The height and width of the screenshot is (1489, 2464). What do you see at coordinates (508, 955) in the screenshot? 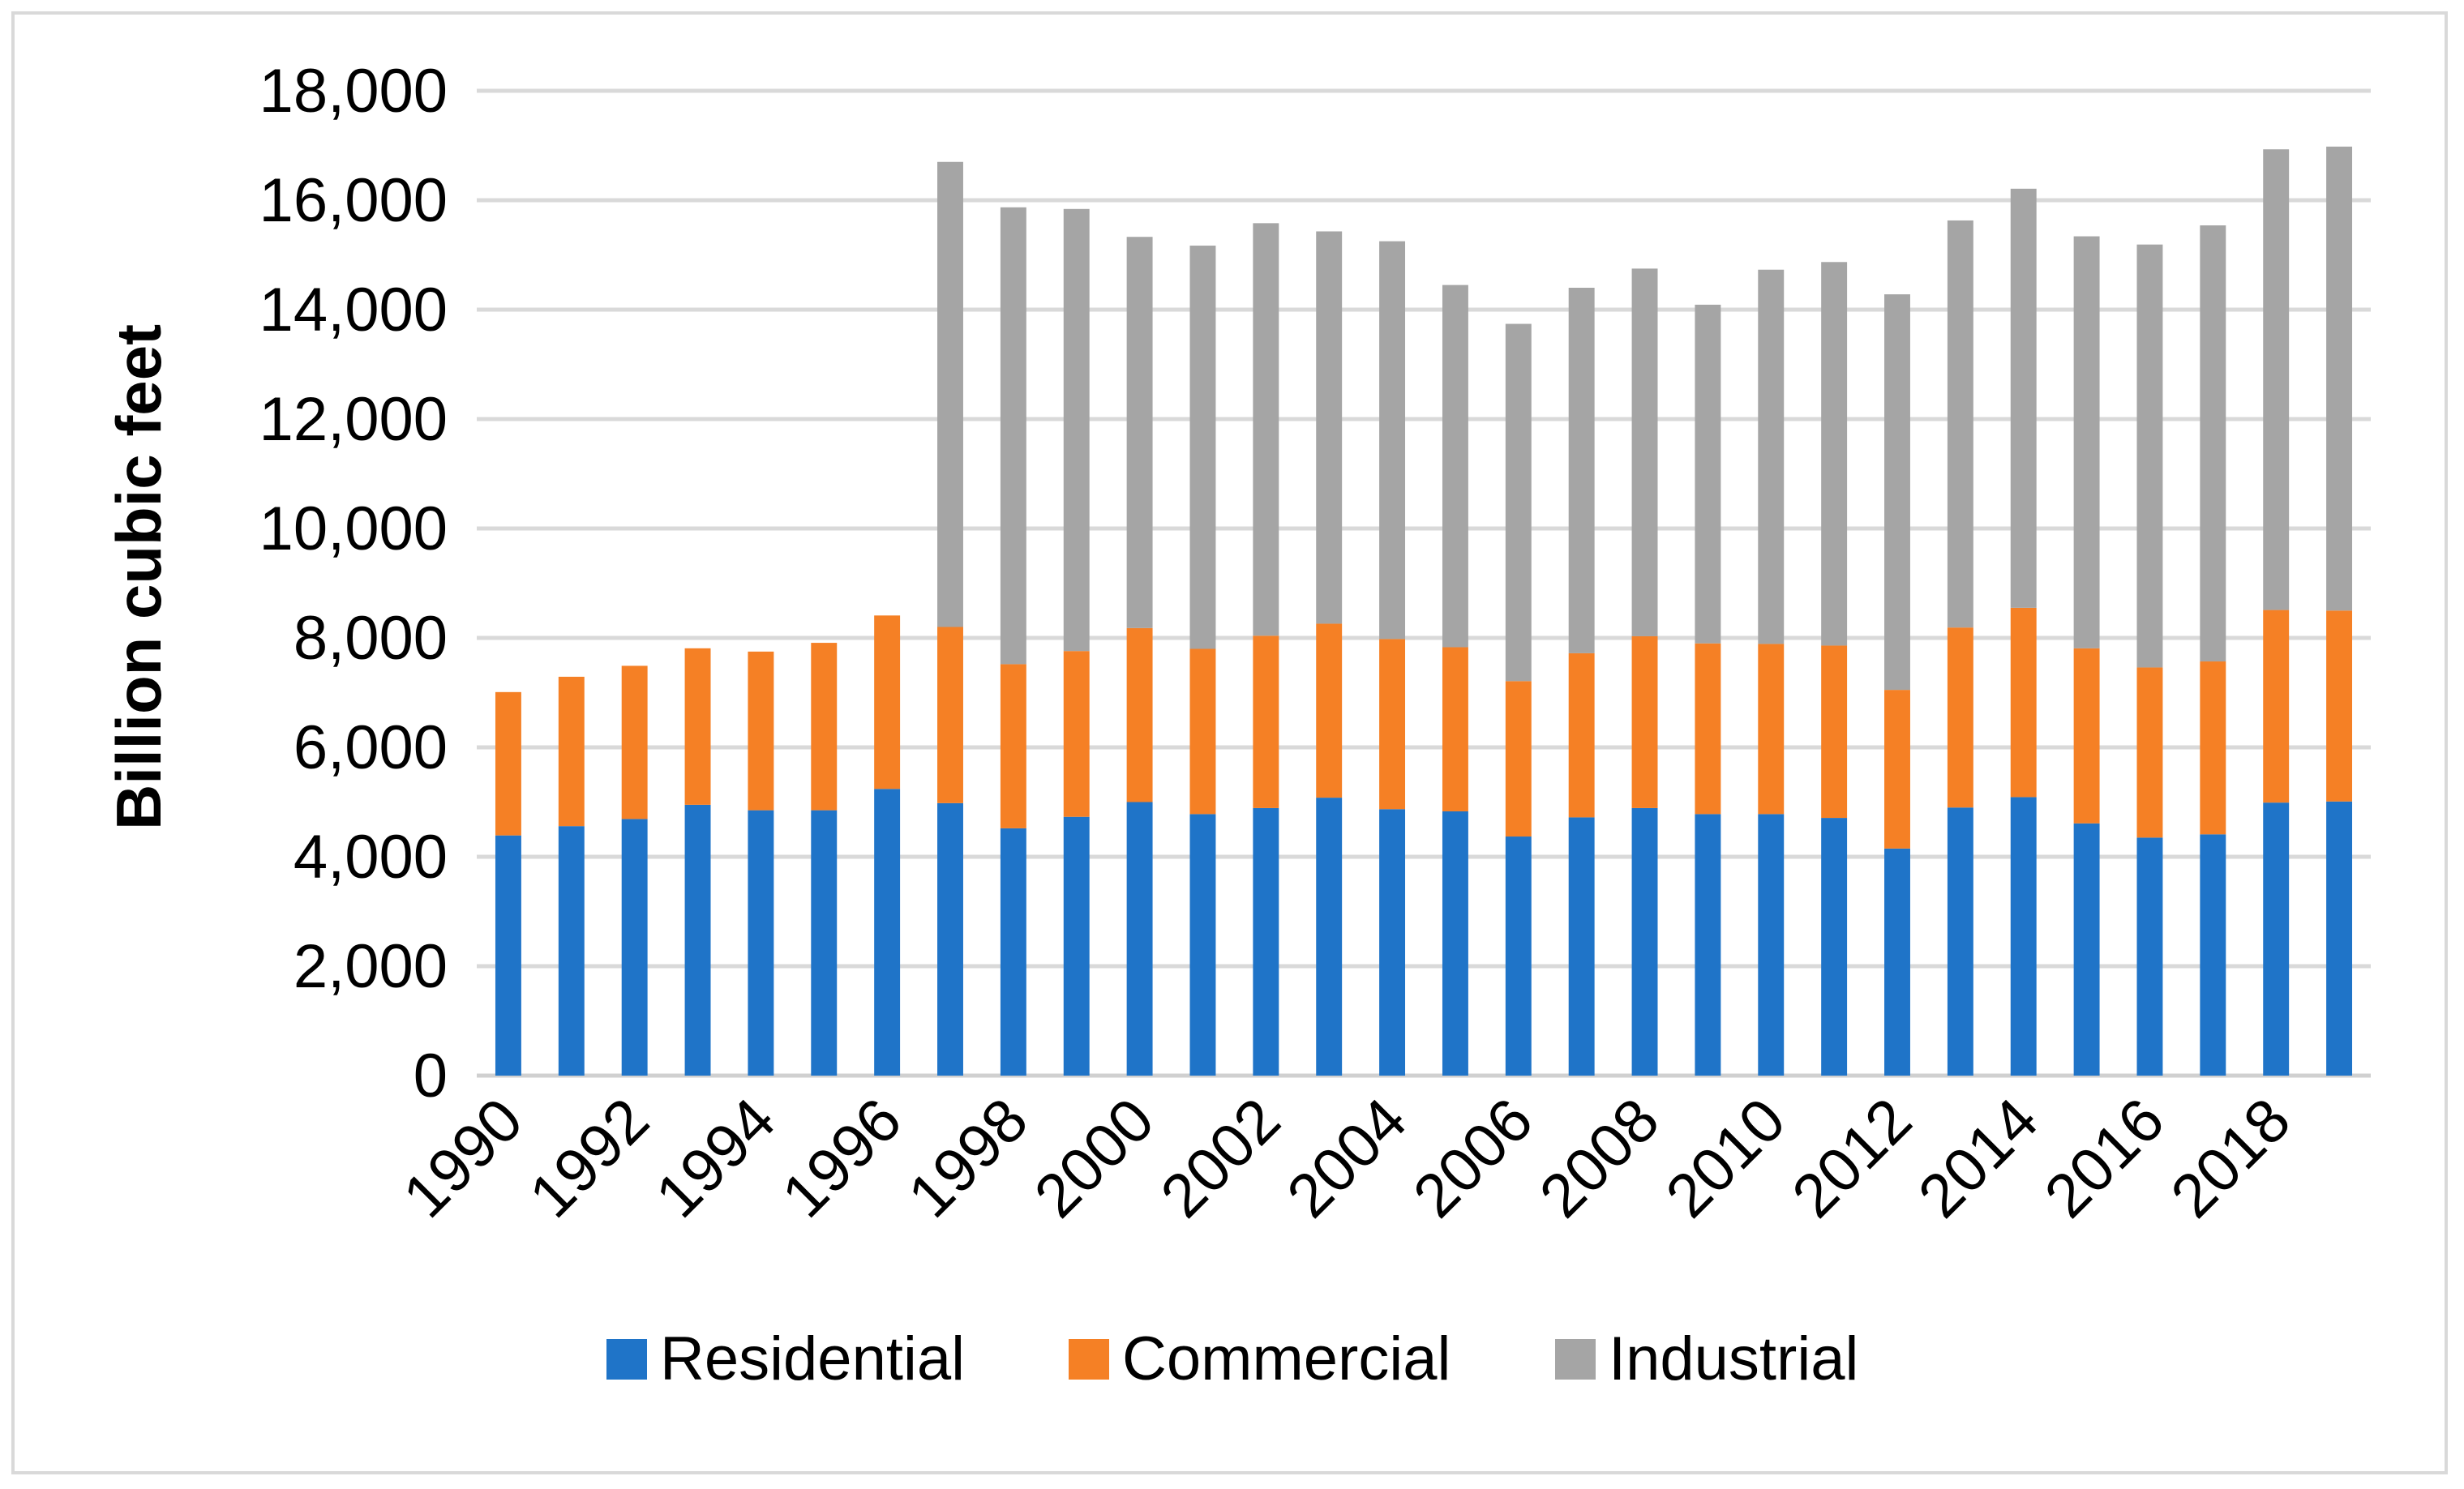
I see `bar-residential-1990` at bounding box center [508, 955].